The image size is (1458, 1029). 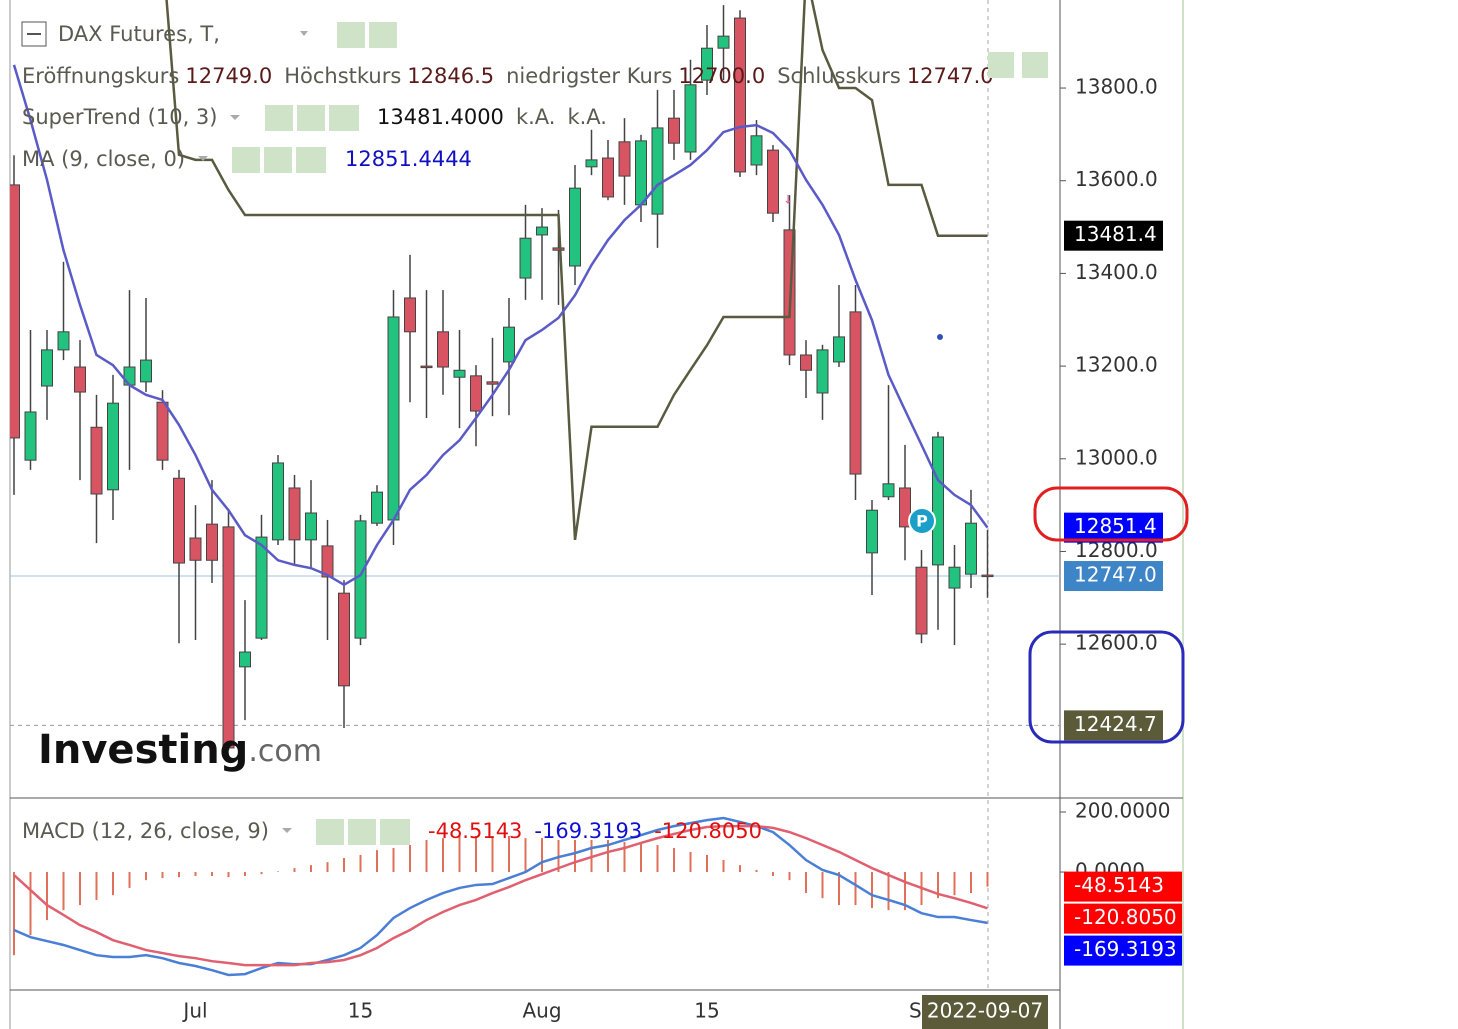 I want to click on price-label: 13481.4, so click(x=1115, y=234).